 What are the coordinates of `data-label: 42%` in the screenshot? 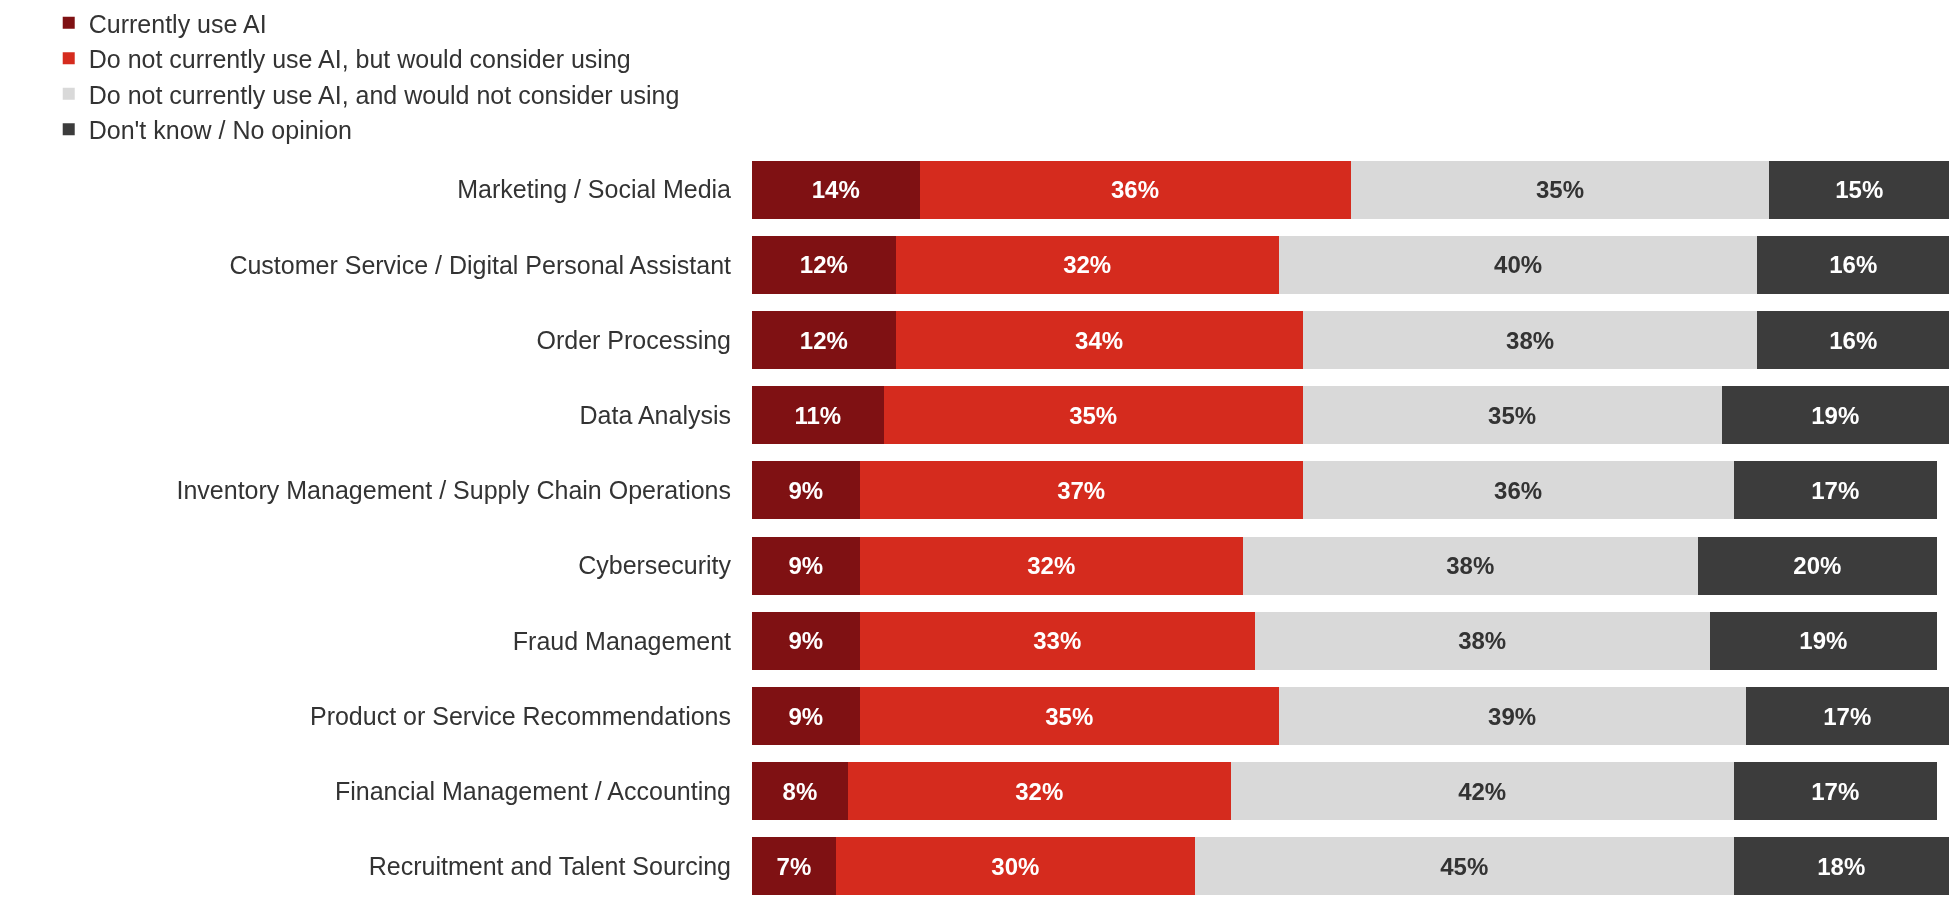 It's located at (1482, 791).